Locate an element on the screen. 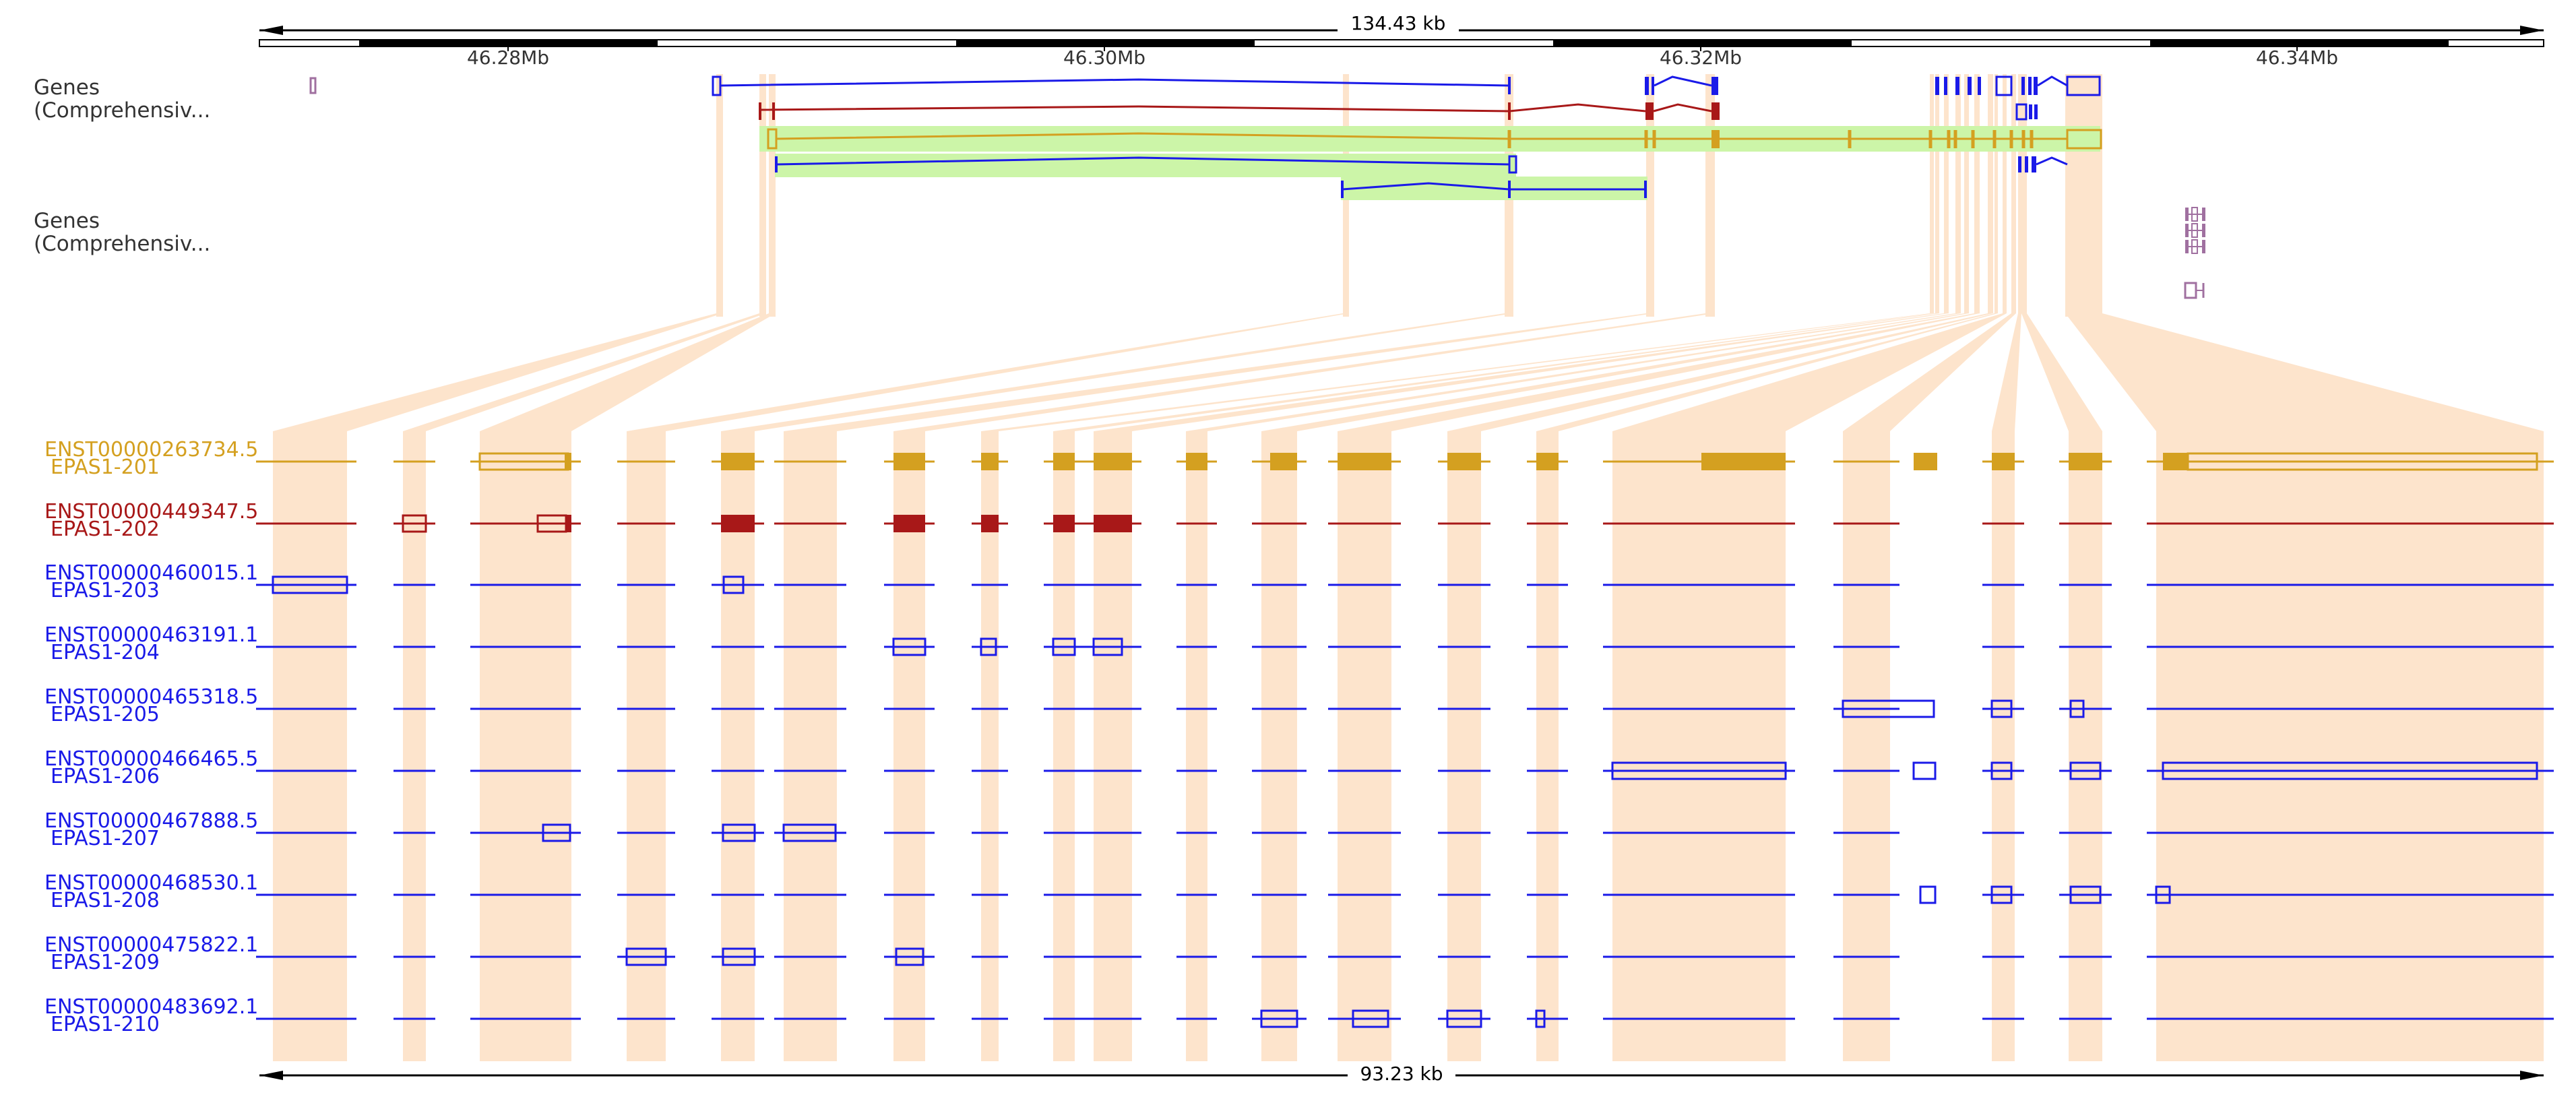 The height and width of the screenshot is (1103, 2576). transcript-name: EPAS1-207 is located at coordinates (105, 839).